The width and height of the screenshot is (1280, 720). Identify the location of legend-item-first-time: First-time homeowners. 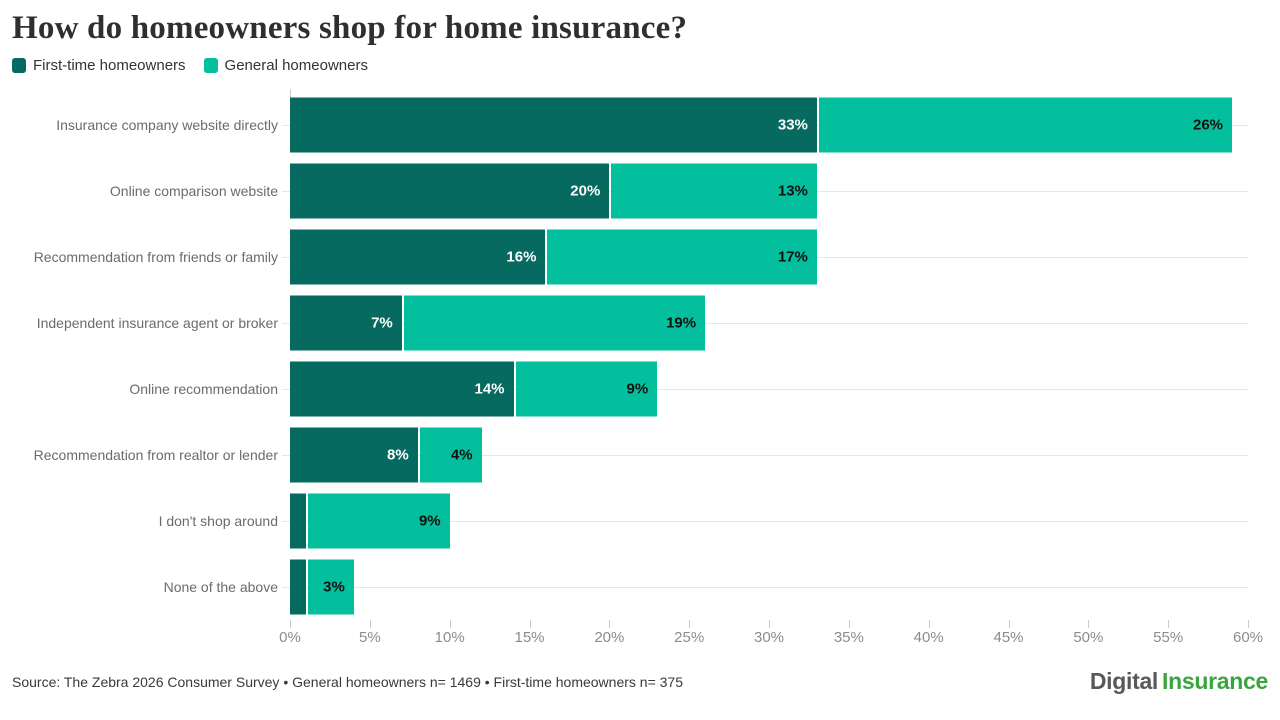
(99, 65).